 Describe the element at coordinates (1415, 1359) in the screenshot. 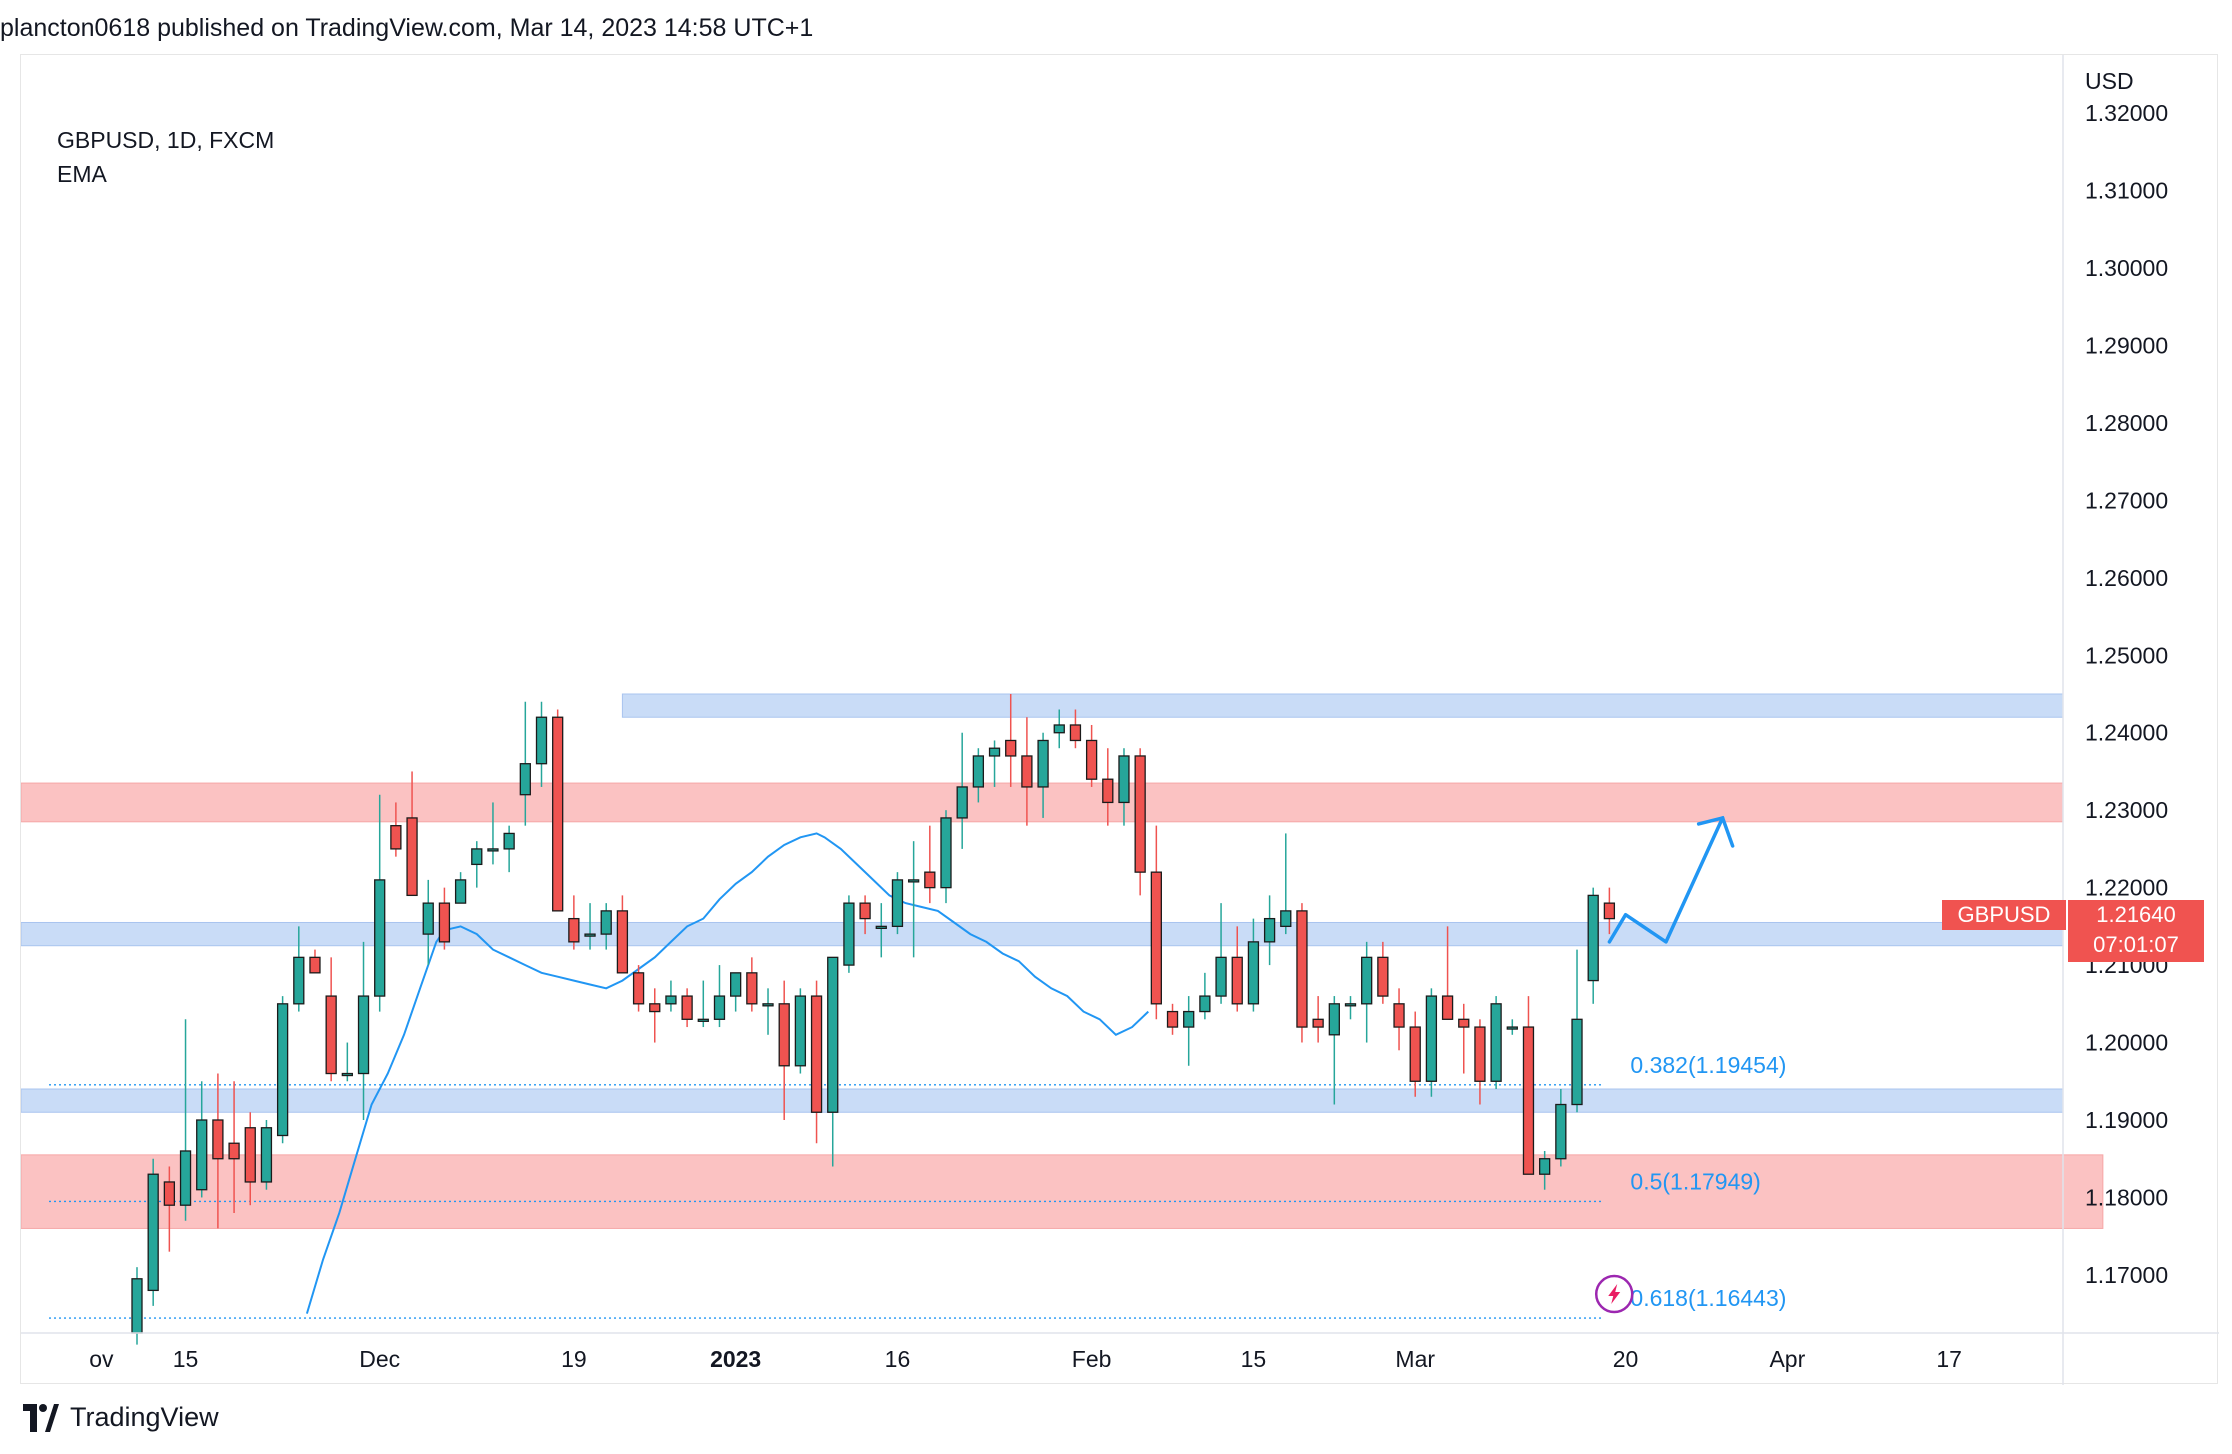

I see `time-tick-label: Mar` at that location.